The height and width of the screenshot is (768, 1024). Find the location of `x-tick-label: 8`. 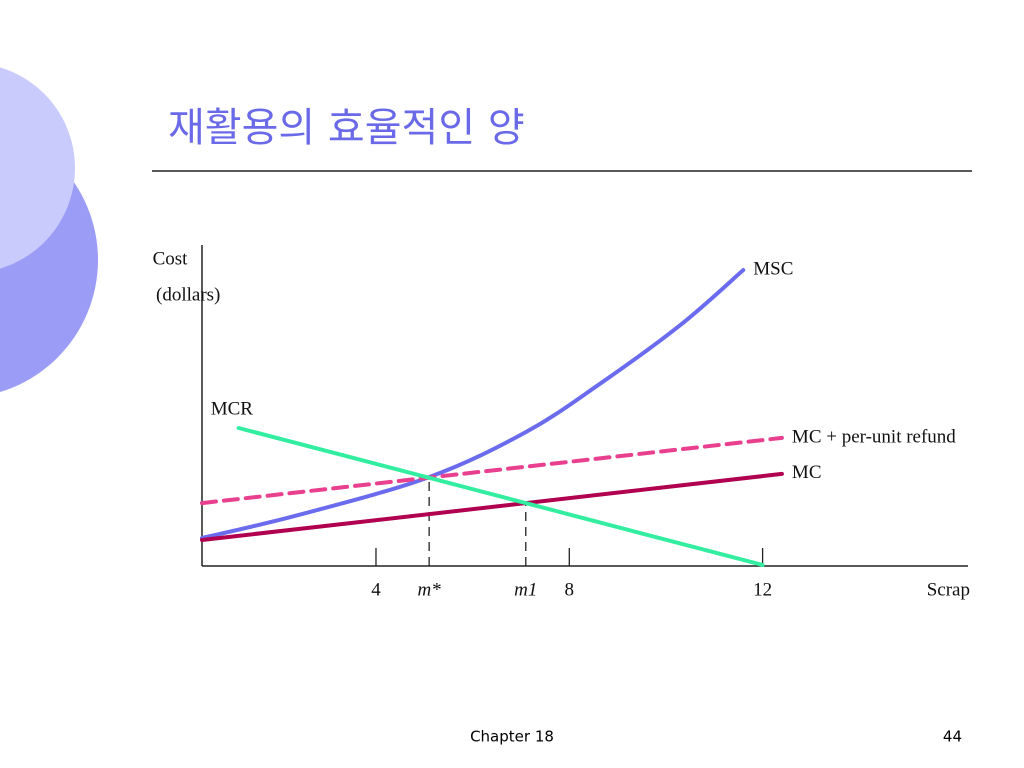

x-tick-label: 8 is located at coordinates (570, 589).